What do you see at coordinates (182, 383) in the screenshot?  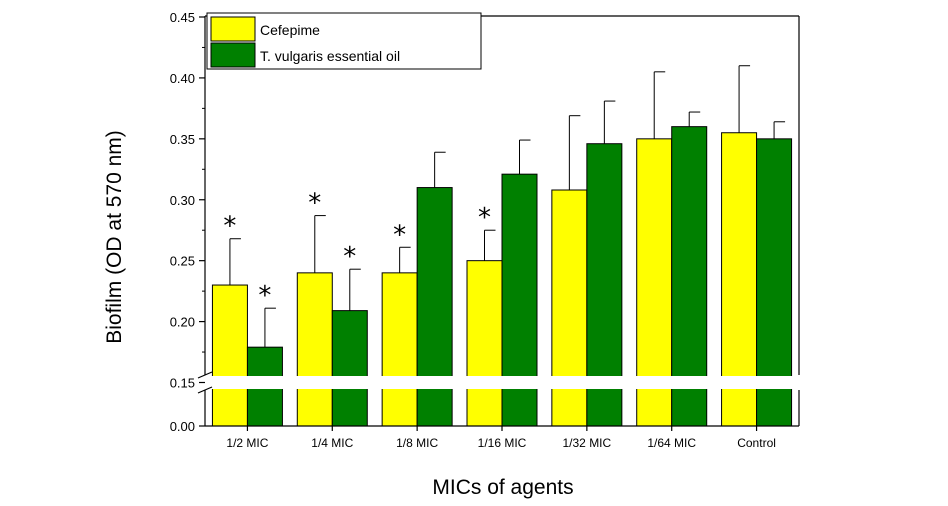 I see `y-tick-label: 0.15` at bounding box center [182, 383].